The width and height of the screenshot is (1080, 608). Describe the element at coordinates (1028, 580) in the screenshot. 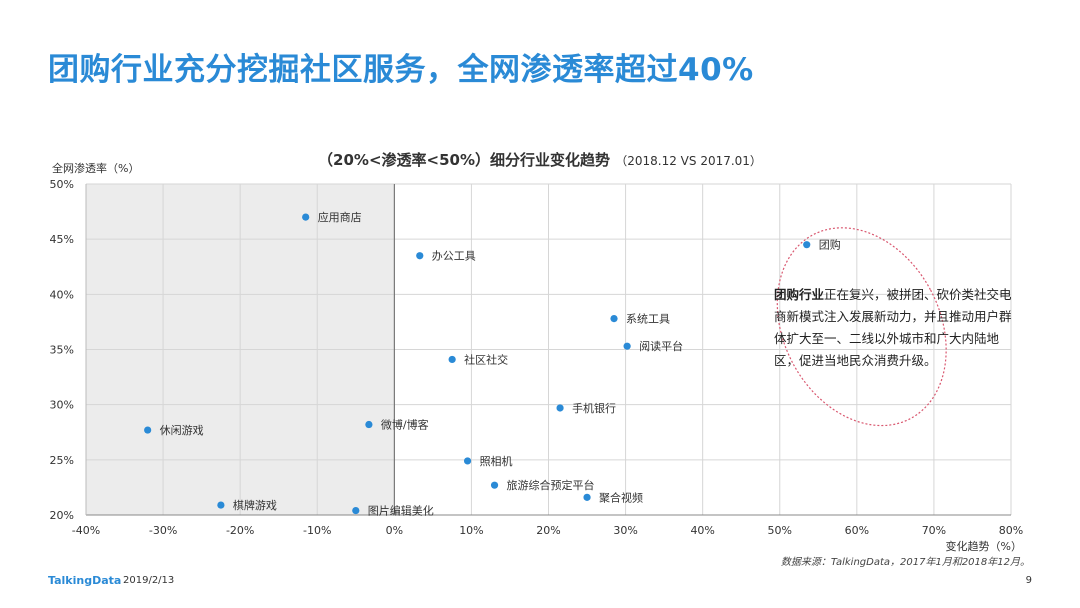

I see `page-number: 9` at that location.